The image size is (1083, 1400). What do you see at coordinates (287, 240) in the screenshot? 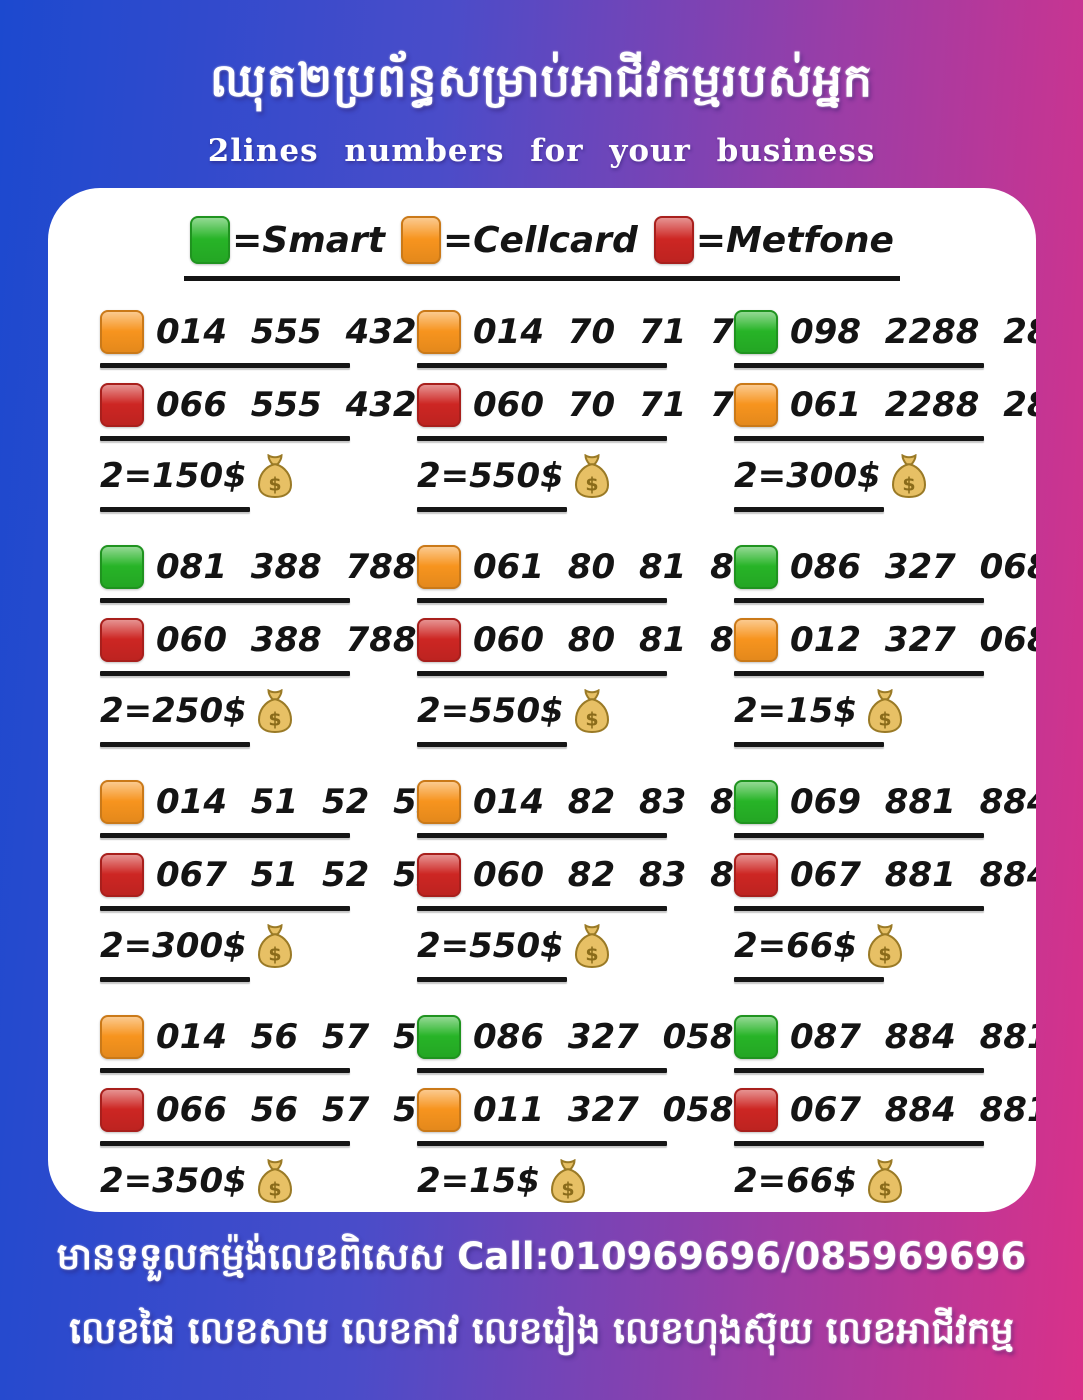
I see `legend-item-smart: =Smart` at bounding box center [287, 240].